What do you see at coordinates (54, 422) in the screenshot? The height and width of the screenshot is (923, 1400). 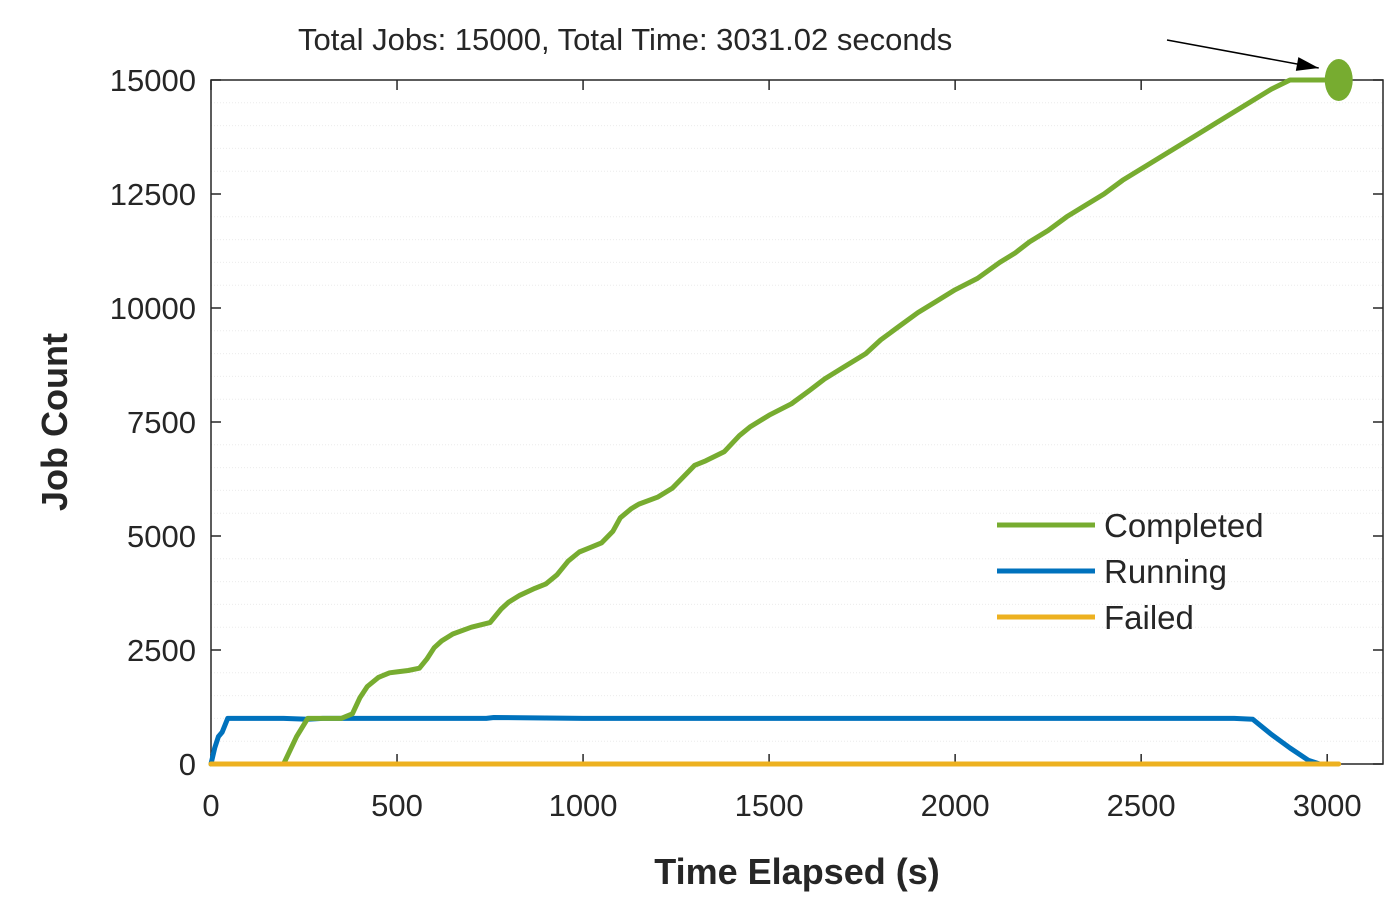 I see `y-axis-title: Job Count` at bounding box center [54, 422].